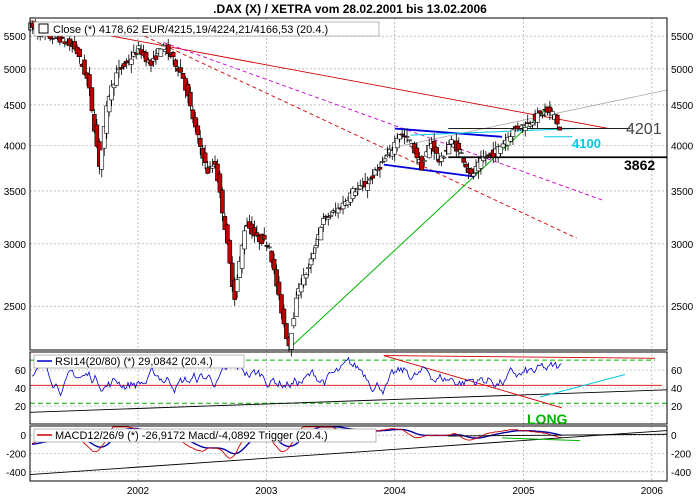 The width and height of the screenshot is (700, 500). What do you see at coordinates (681, 473) in the screenshot?
I see `macd-y-tick-right: -400` at bounding box center [681, 473].